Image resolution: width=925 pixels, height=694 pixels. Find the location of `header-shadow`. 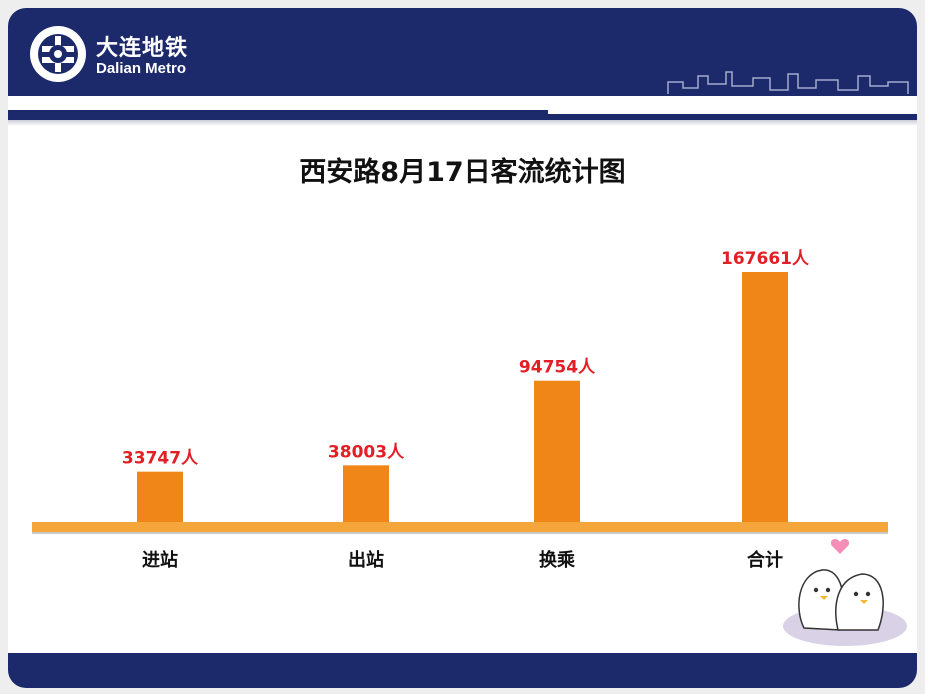

header-shadow is located at coordinates (462, 123).